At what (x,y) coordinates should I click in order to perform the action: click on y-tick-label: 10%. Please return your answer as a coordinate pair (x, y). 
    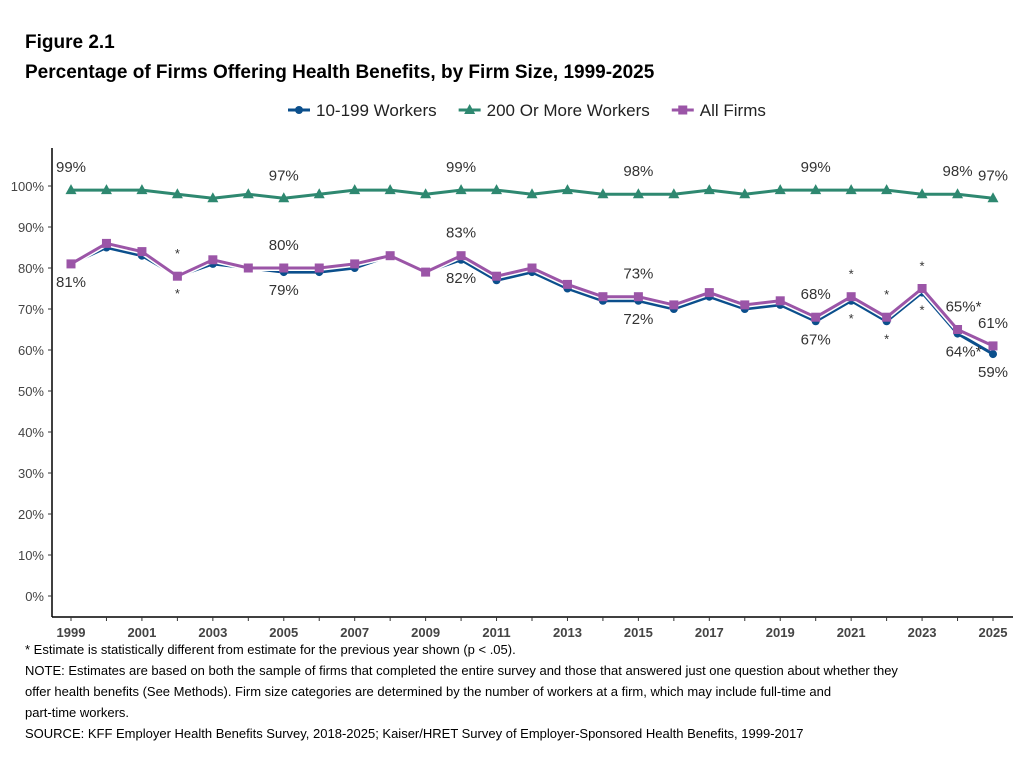
    Looking at the image, I should click on (31, 555).